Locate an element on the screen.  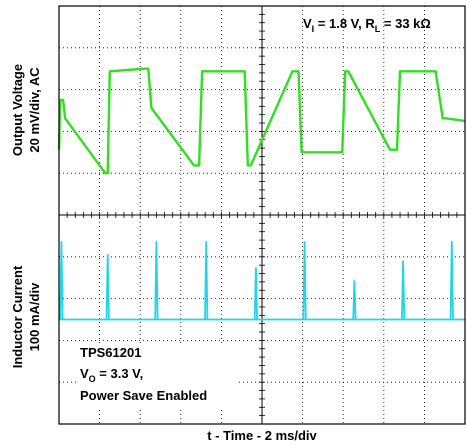
annotation-vo-prefix: V is located at coordinates (84, 373).